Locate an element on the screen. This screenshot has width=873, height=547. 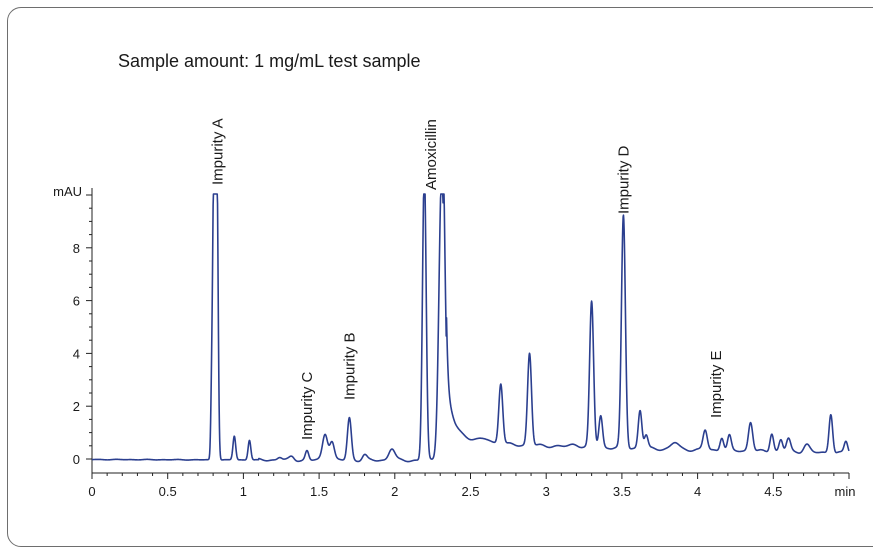
x-tick-label: 3 is located at coordinates (546, 491).